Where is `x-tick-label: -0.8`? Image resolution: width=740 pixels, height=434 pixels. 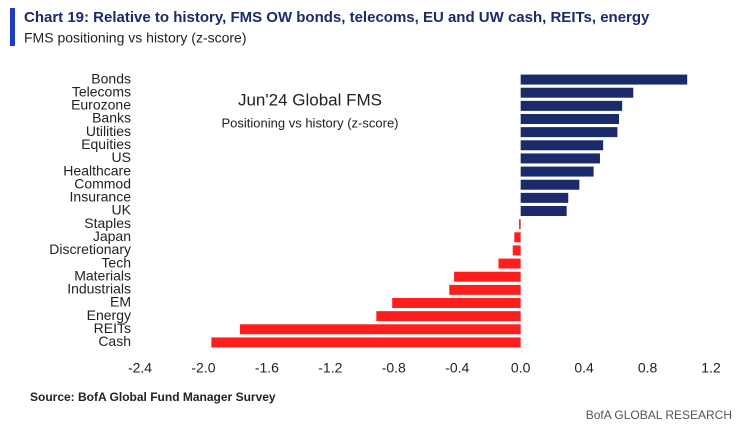
x-tick-label: -0.8 is located at coordinates (394, 368).